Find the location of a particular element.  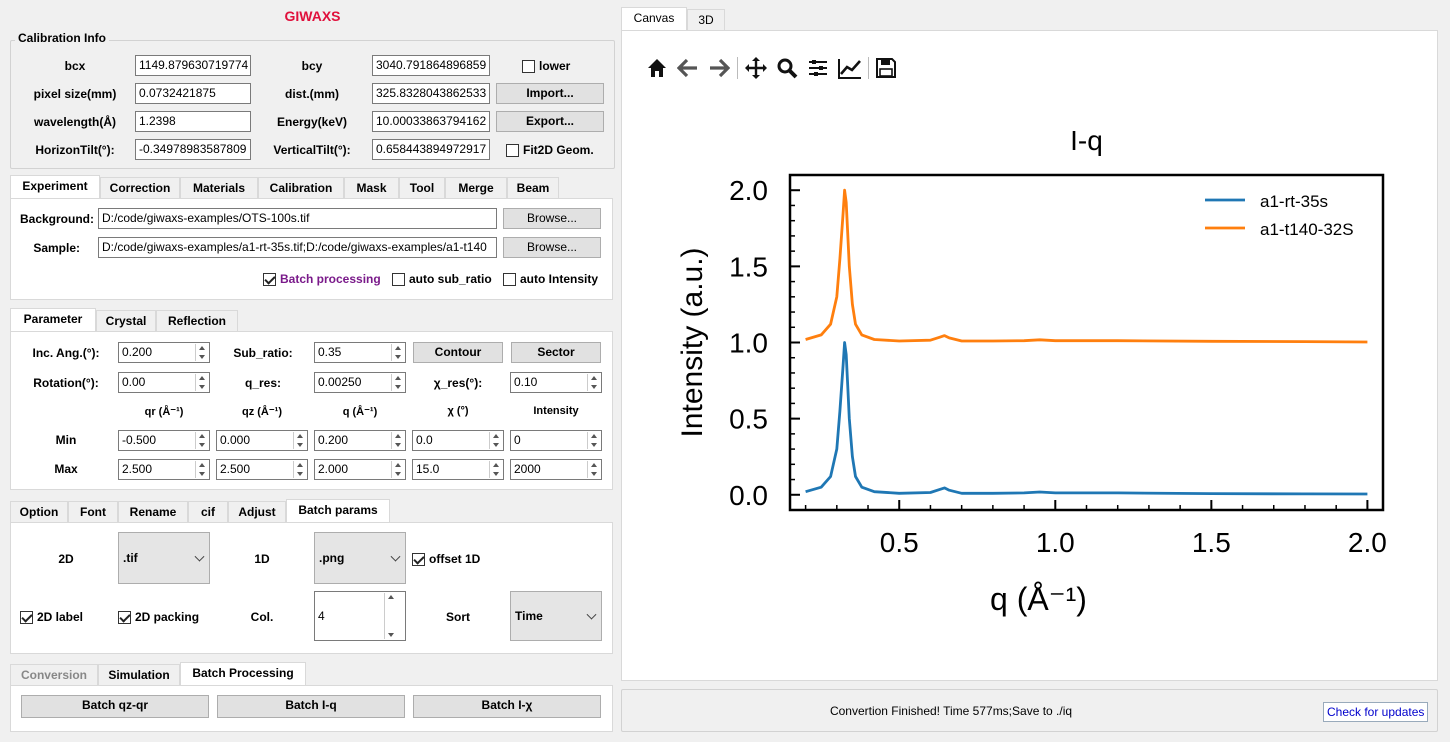

tab-mask: Mask is located at coordinates (371, 187).